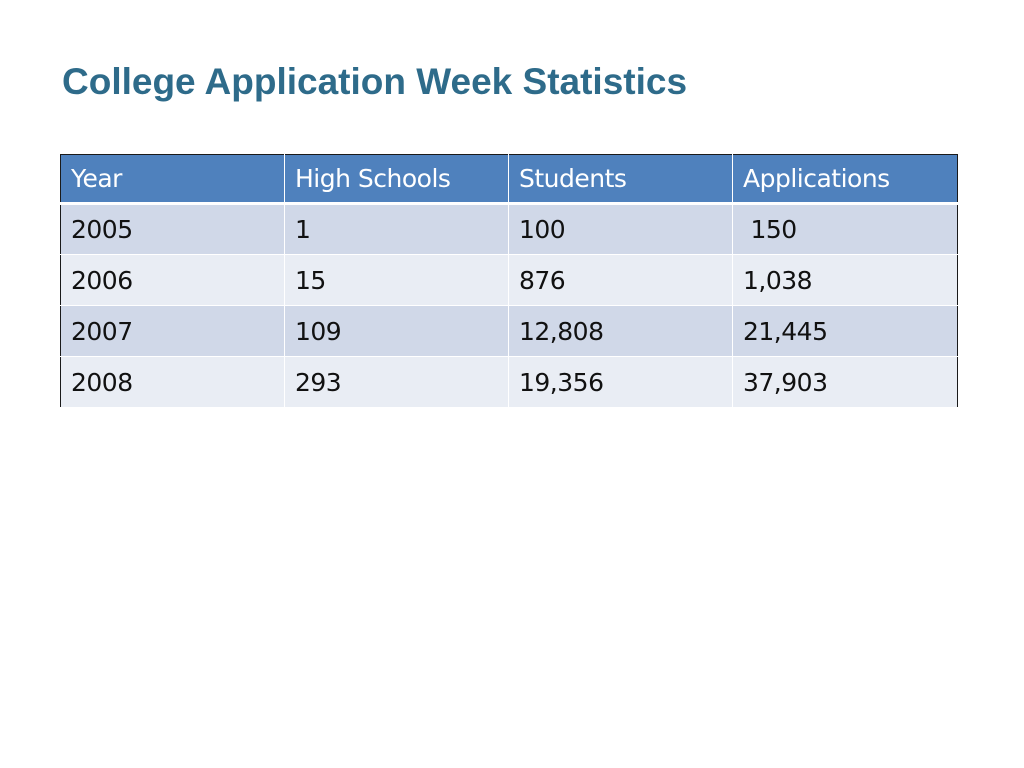  Describe the element at coordinates (845, 382) in the screenshot. I see `cell-applications: 37,903` at that location.